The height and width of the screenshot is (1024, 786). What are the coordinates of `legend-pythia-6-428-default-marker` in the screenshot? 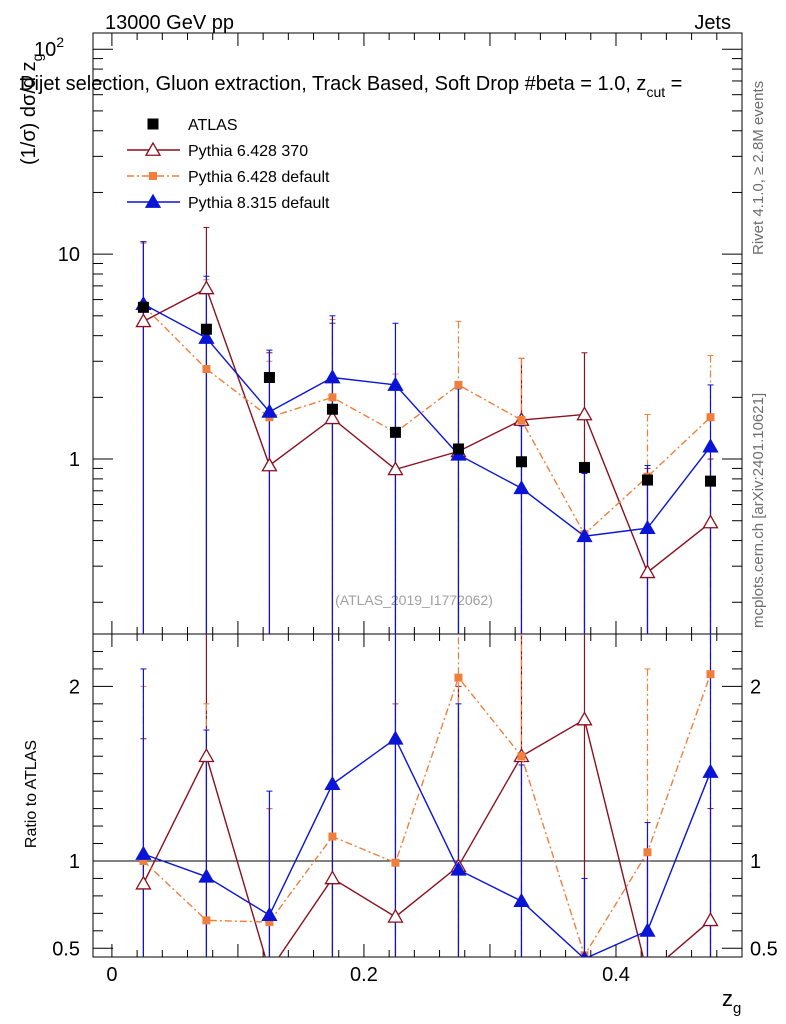 It's located at (153, 176).